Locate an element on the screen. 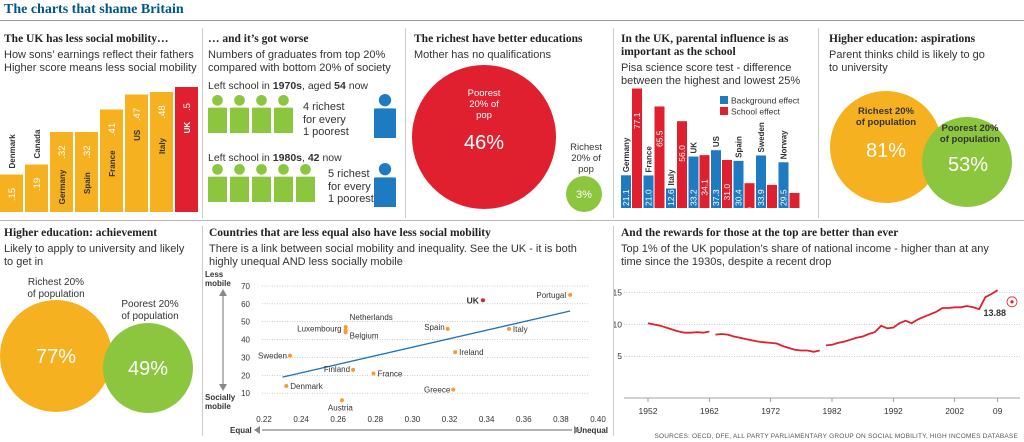 This screenshot has height=442, width=1024. bar-value-label: 16.0 is located at coordinates (750, 209).